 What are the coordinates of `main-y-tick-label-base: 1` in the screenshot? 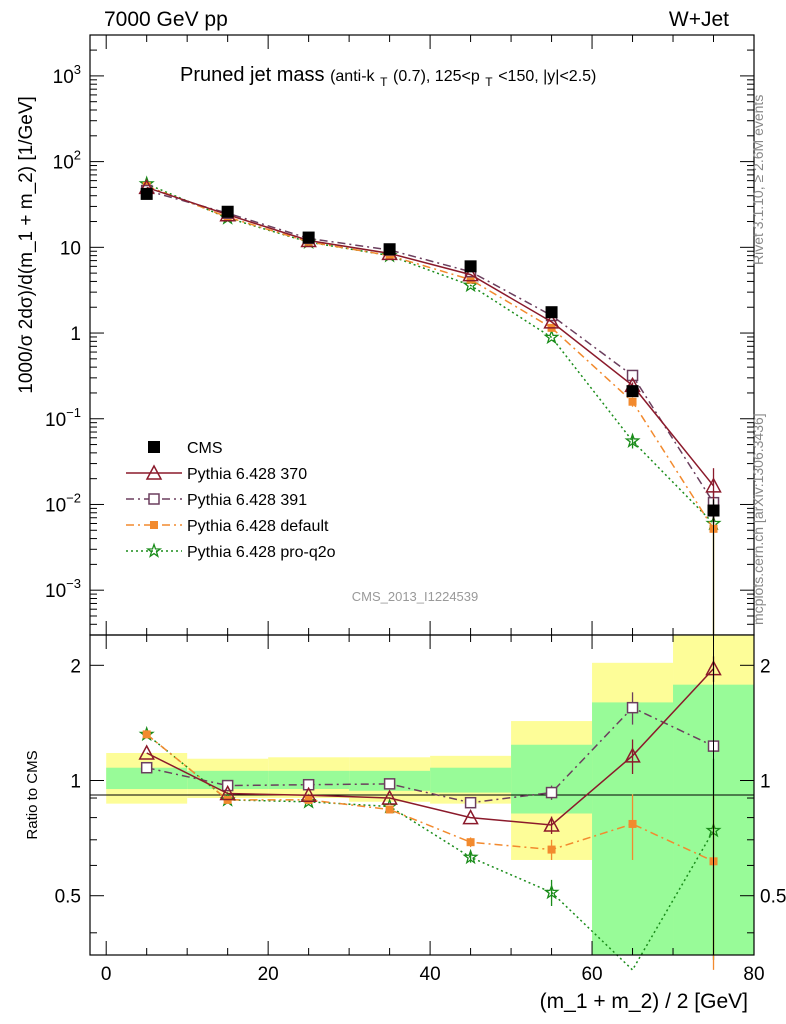 It's located at (75, 334).